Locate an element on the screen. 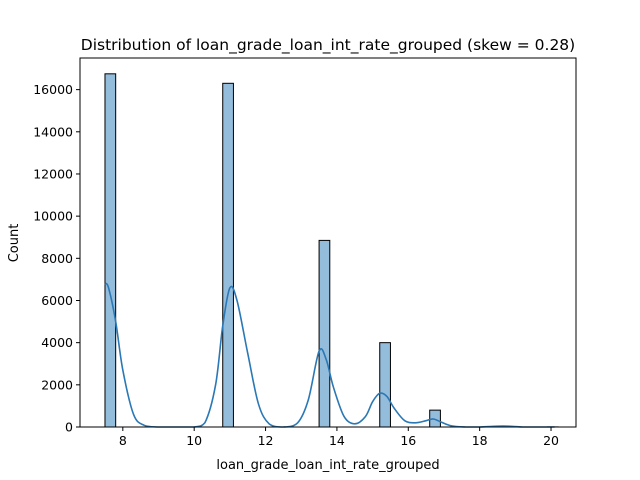  y-tick-label: 2000 is located at coordinates (57, 384).